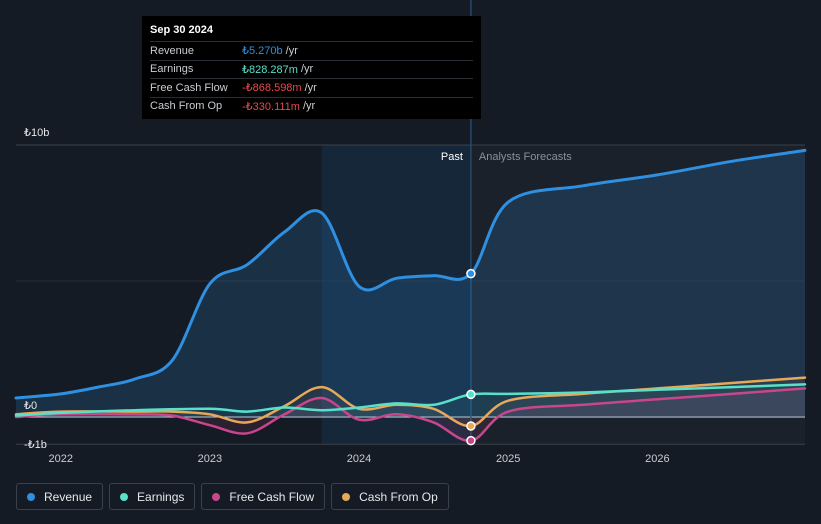 This screenshot has width=821, height=524. I want to click on x-tick-label: 2025, so click(508, 459).